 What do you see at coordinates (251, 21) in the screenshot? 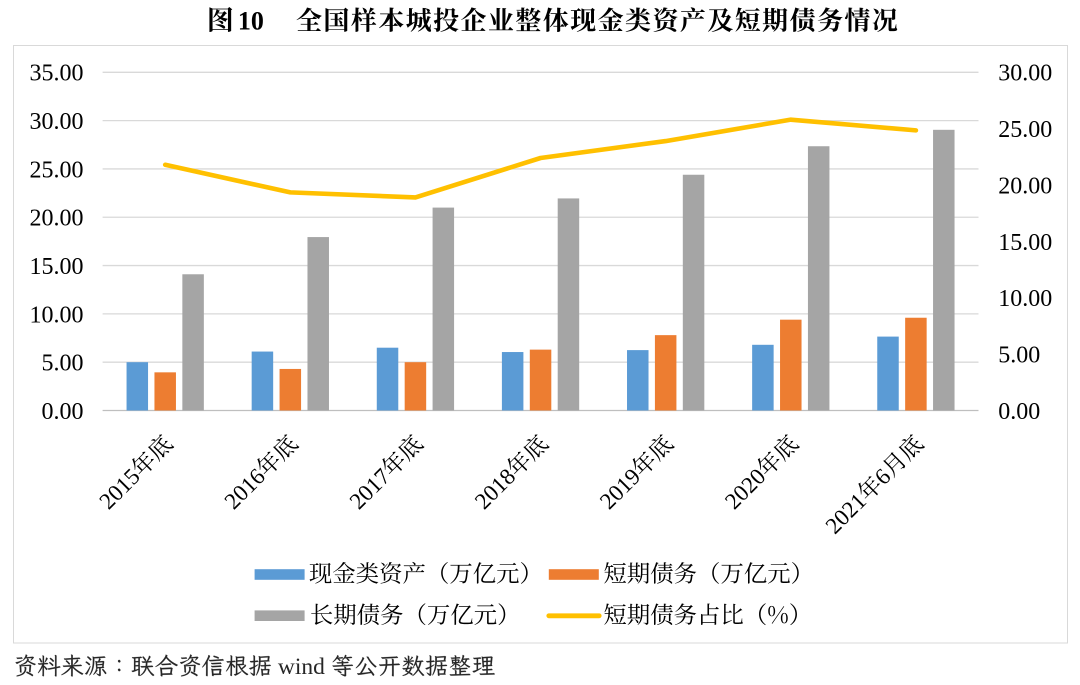
I see `svg-text: 10` at bounding box center [251, 21].